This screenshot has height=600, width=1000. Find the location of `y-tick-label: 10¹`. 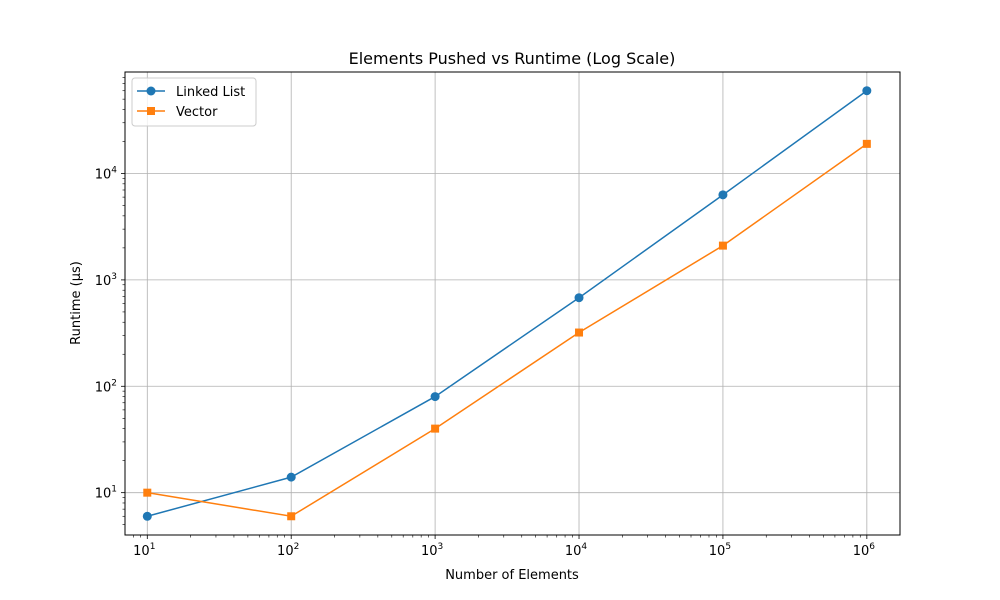

y-tick-label: 10¹ is located at coordinates (106, 493).